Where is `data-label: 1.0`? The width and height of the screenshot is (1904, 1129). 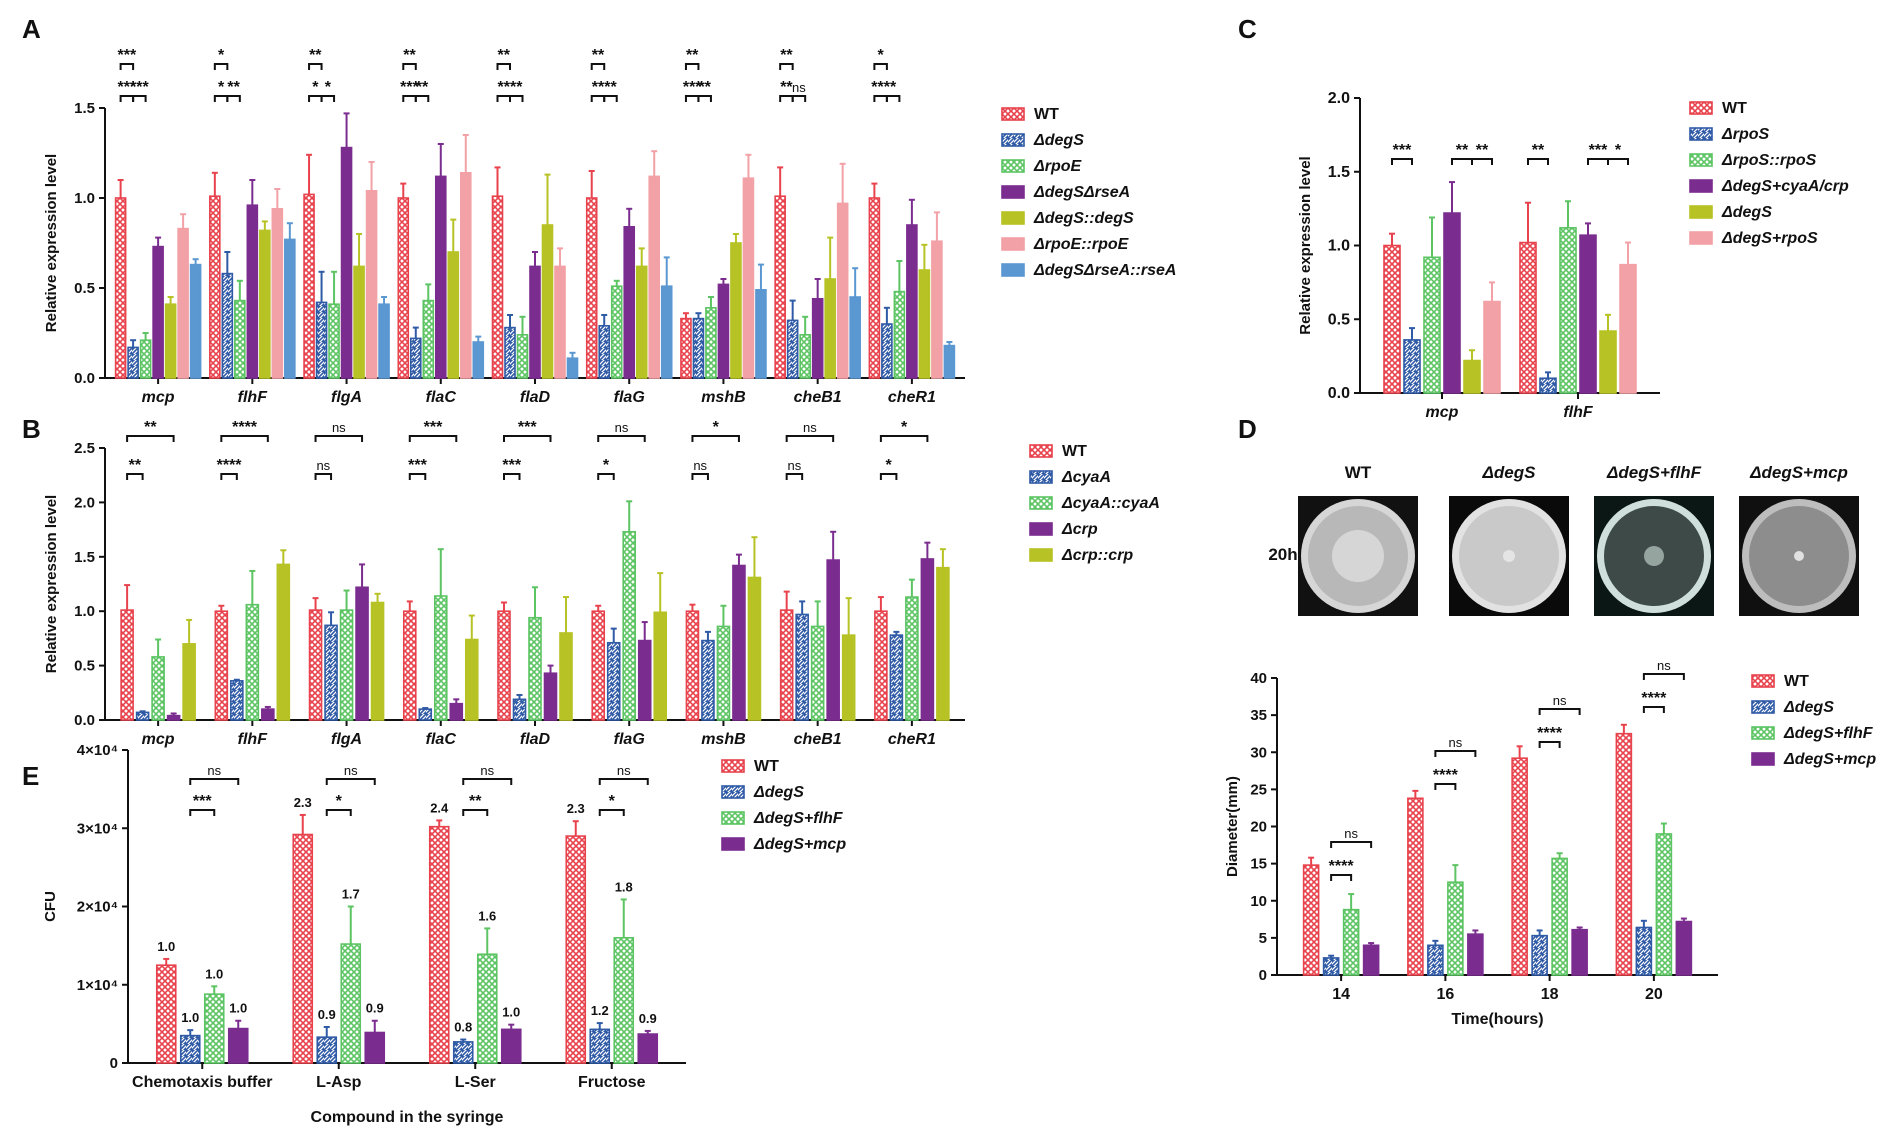 data-label: 1.0 is located at coordinates (238, 1008).